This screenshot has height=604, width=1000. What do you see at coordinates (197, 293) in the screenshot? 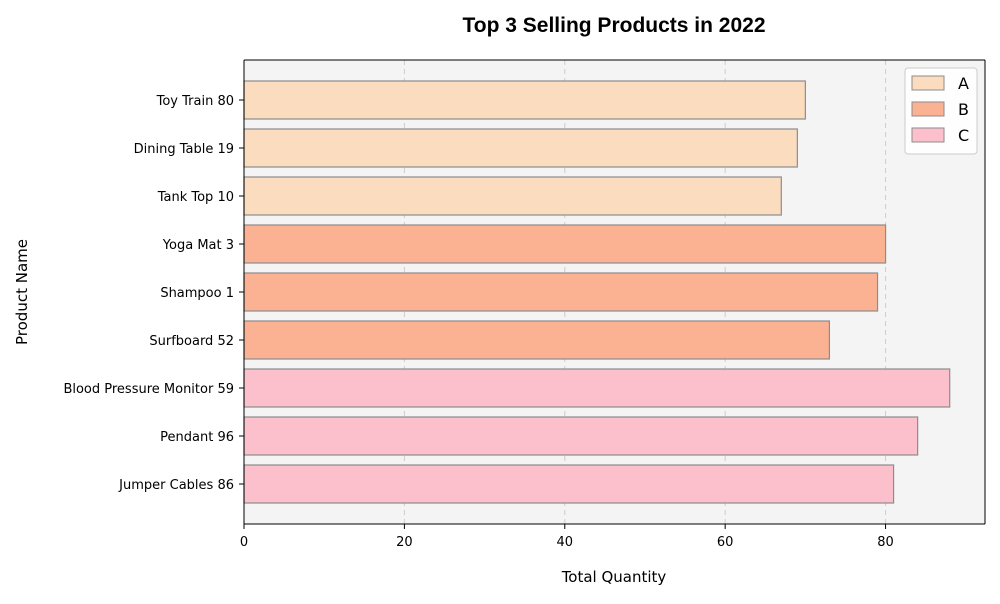
I see `y-tick-label: Shampoo 1` at bounding box center [197, 293].